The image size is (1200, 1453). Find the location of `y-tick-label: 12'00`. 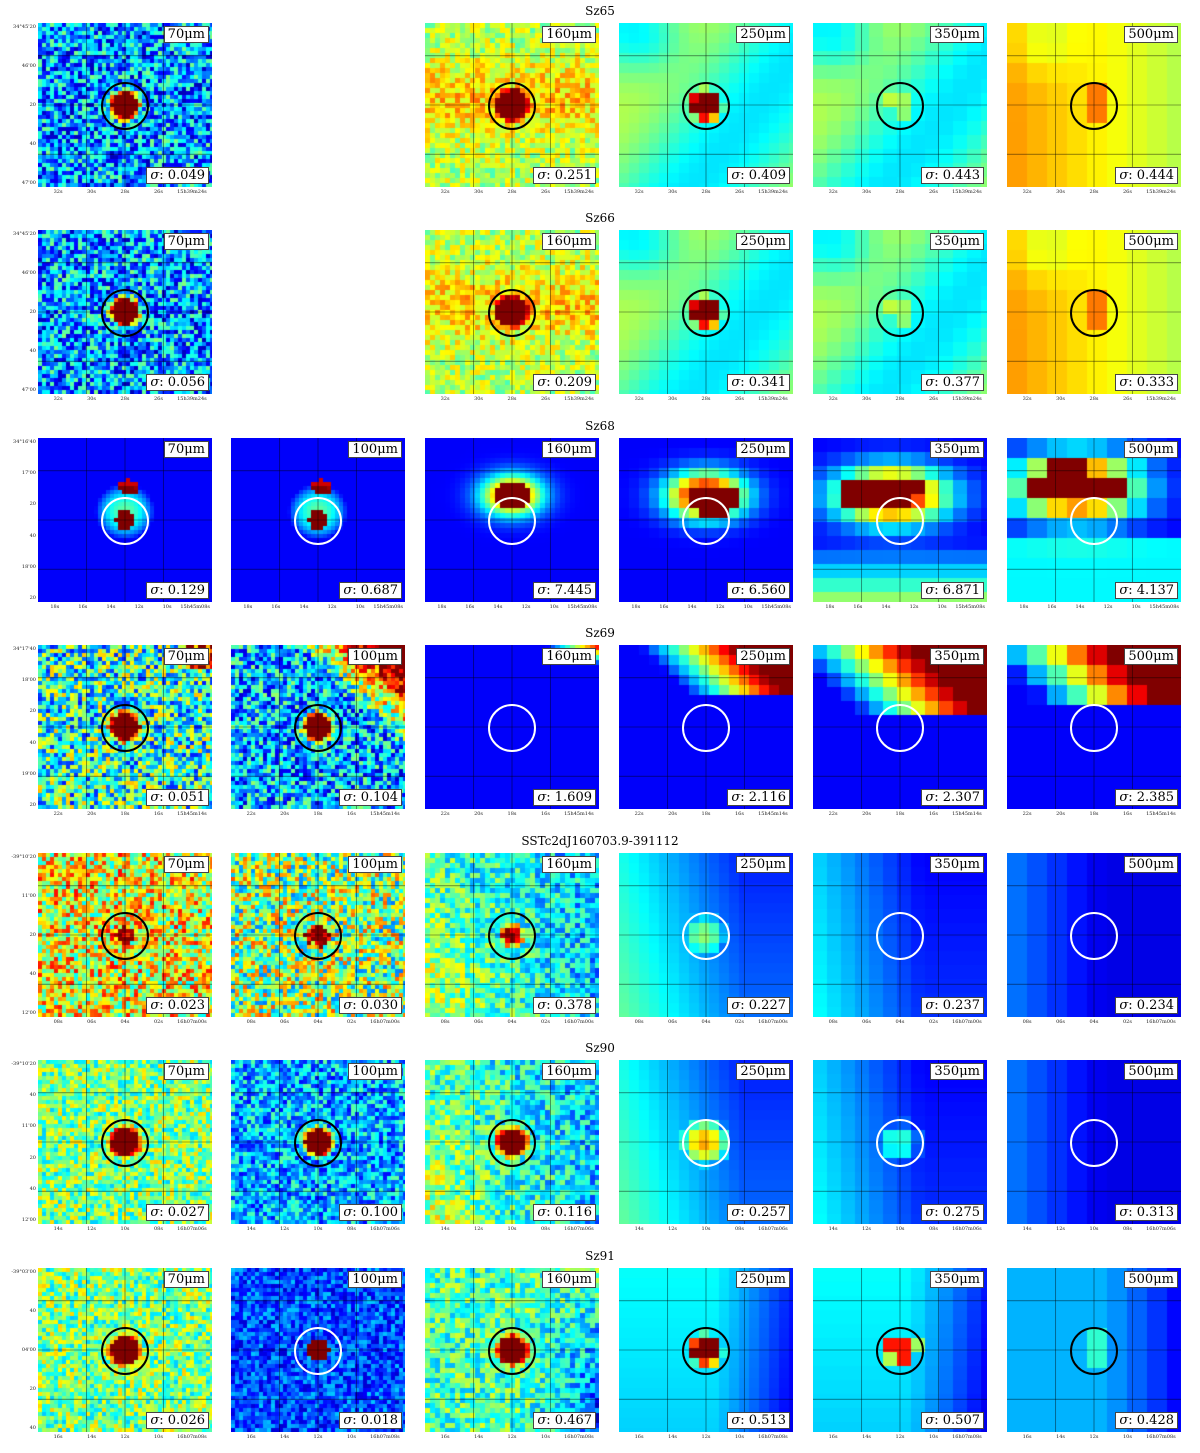

y-tick-label: 12'00 is located at coordinates (28, 1013).